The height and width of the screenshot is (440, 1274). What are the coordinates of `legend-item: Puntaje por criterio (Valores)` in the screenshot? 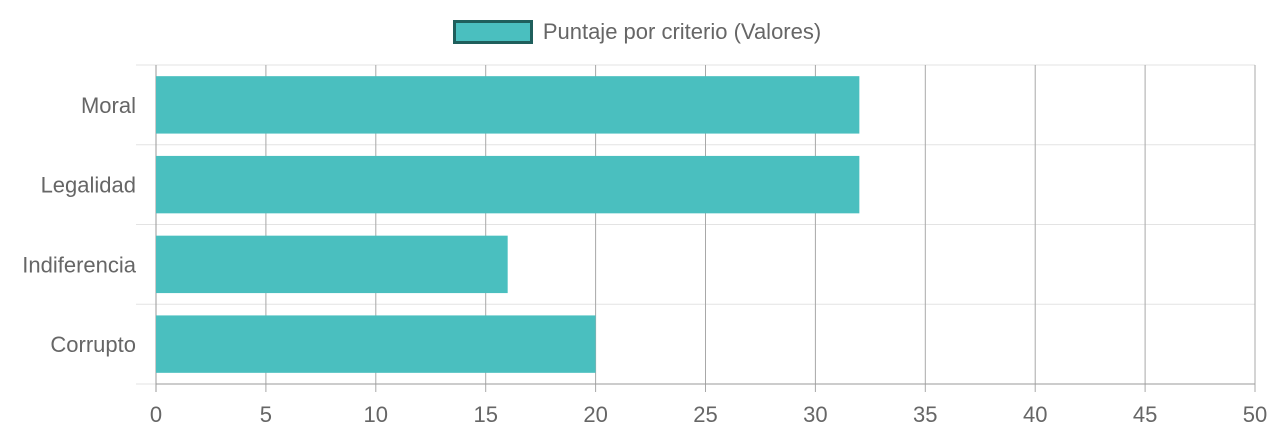 It's located at (637, 32).